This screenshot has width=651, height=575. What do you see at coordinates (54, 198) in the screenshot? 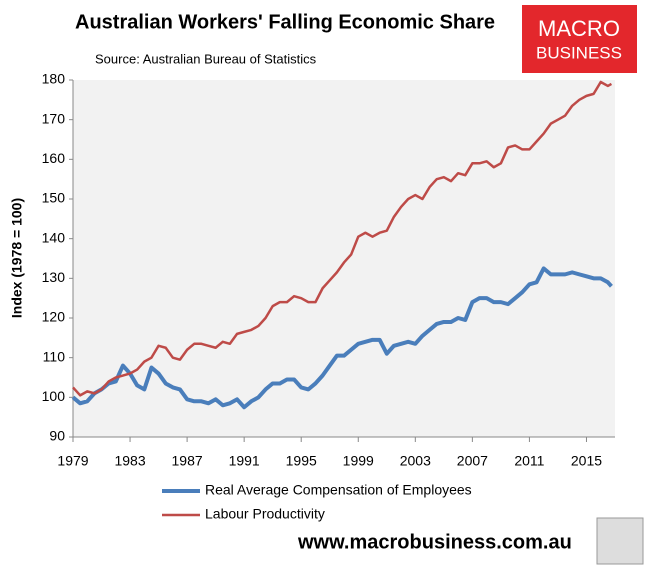
I see `y-tick-label: 150` at bounding box center [54, 198].